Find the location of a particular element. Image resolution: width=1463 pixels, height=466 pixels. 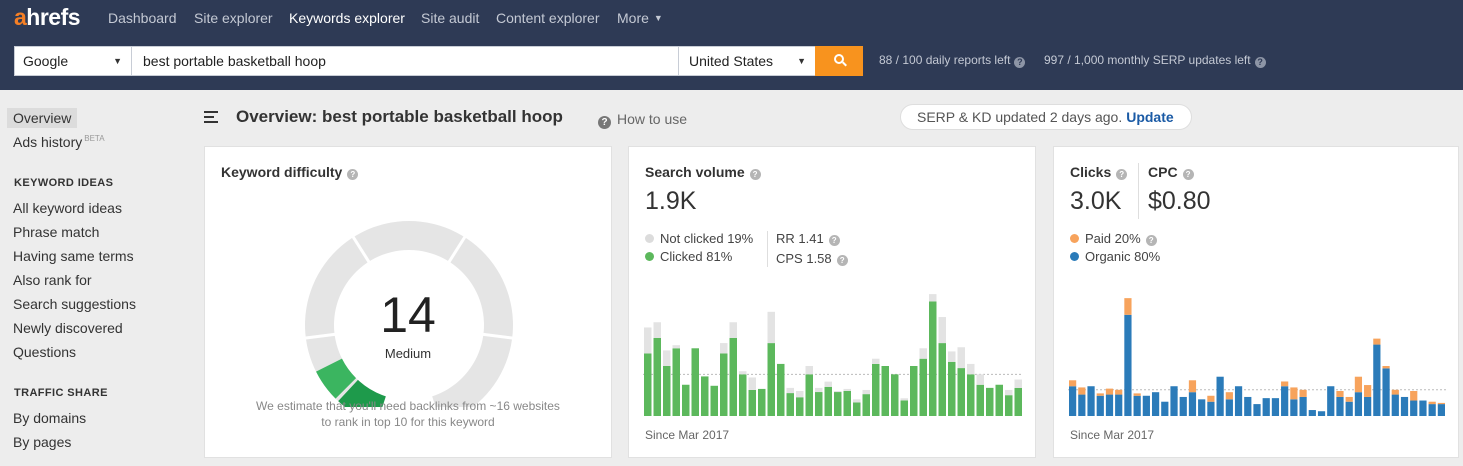

how-to-use-link: ? How to use is located at coordinates (642, 120).